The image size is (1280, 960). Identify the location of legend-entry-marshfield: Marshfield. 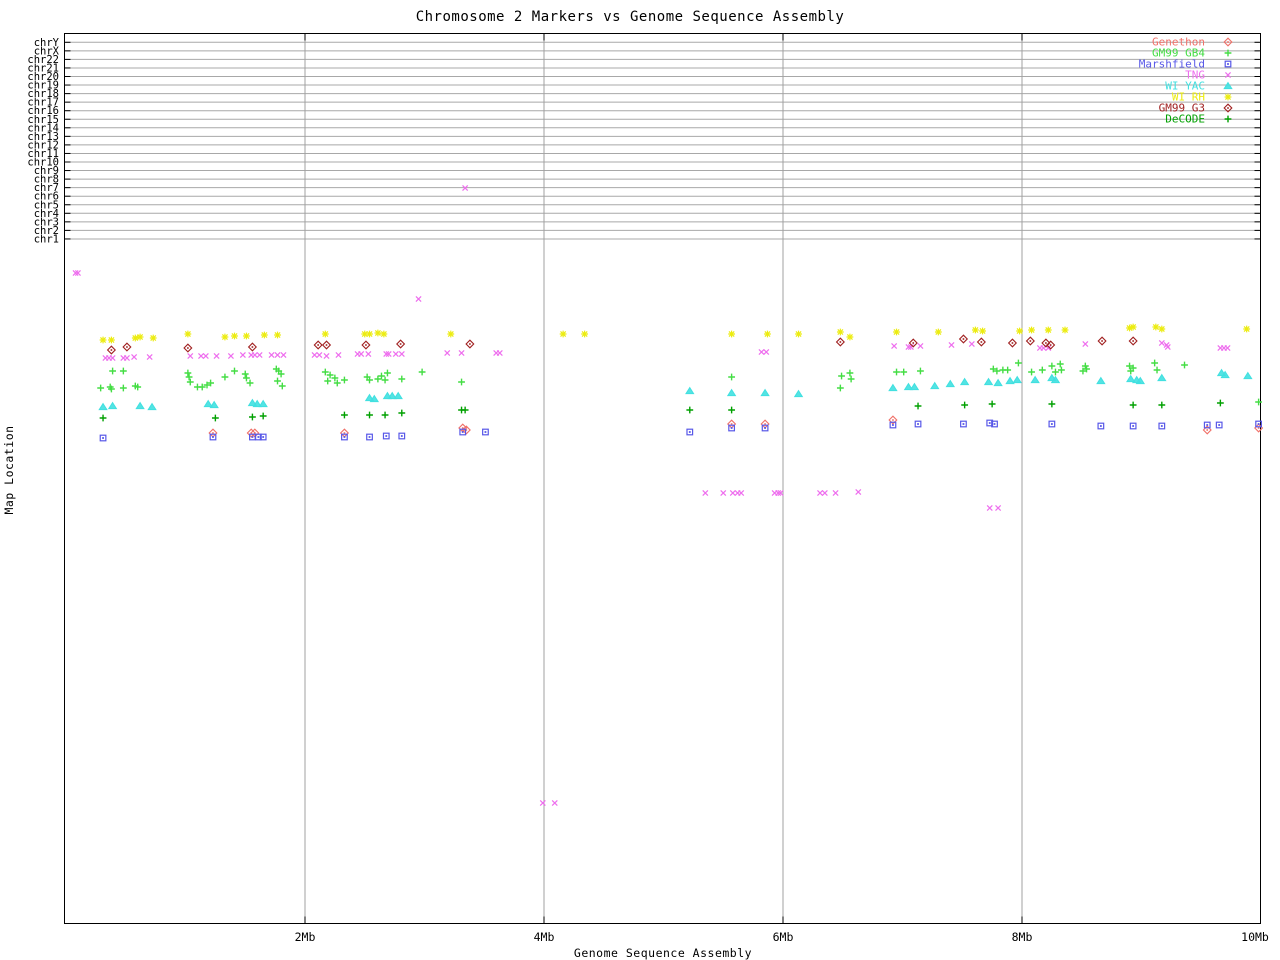
(1185, 64).